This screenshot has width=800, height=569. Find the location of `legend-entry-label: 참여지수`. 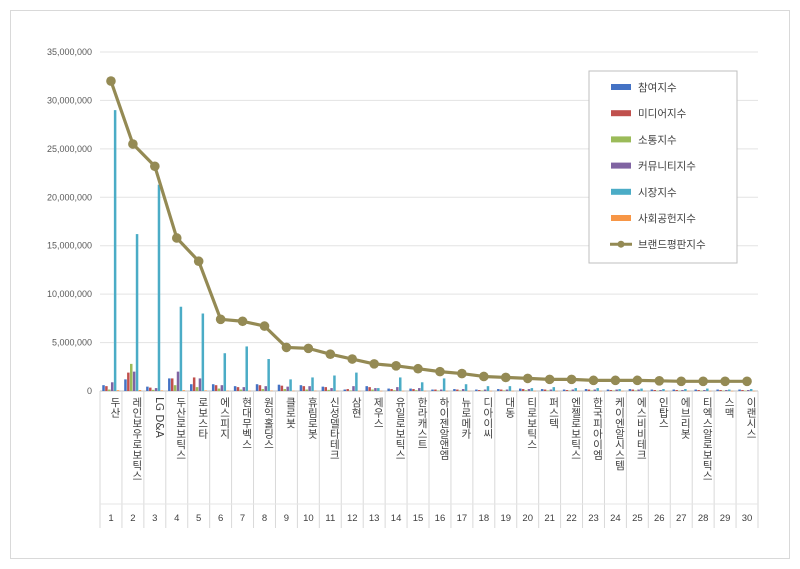

legend-entry-label: 참여지수 is located at coordinates (657, 88).